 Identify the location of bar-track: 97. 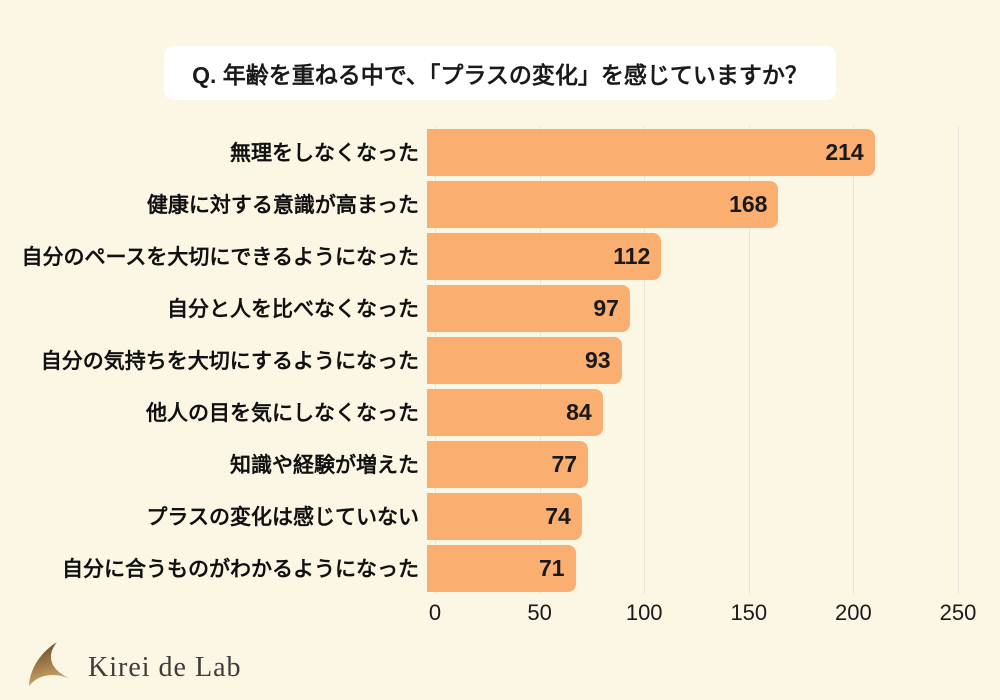
(713, 308).